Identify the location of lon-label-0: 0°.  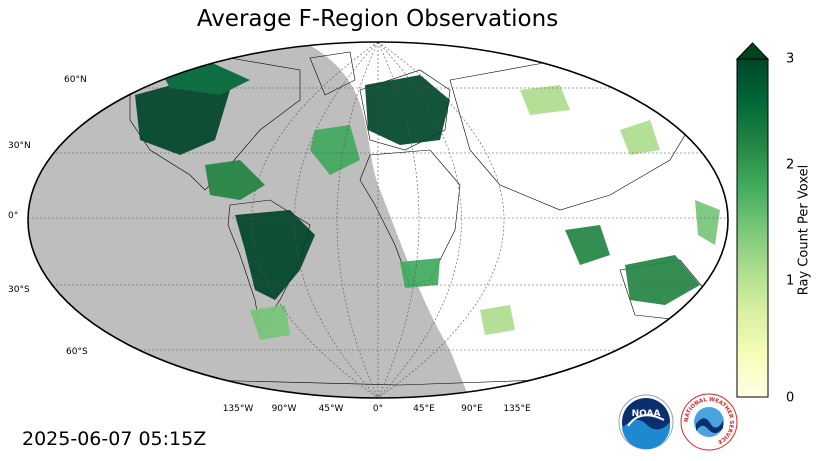
(378, 409).